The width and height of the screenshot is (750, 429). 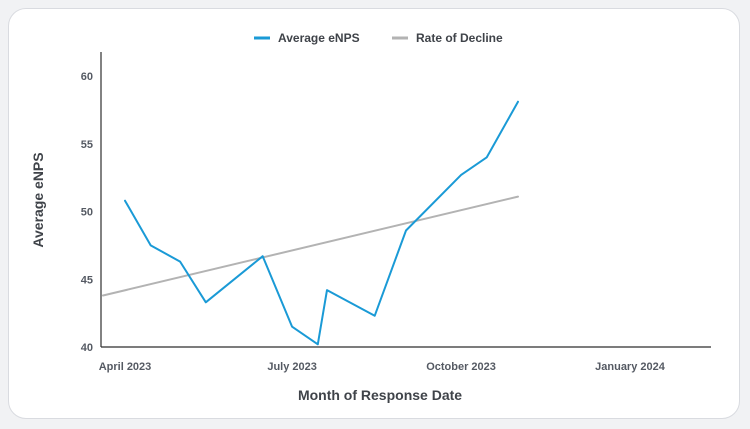 I want to click on y-axis-ticks: 40 45 50 55 60, so click(x=87, y=212).